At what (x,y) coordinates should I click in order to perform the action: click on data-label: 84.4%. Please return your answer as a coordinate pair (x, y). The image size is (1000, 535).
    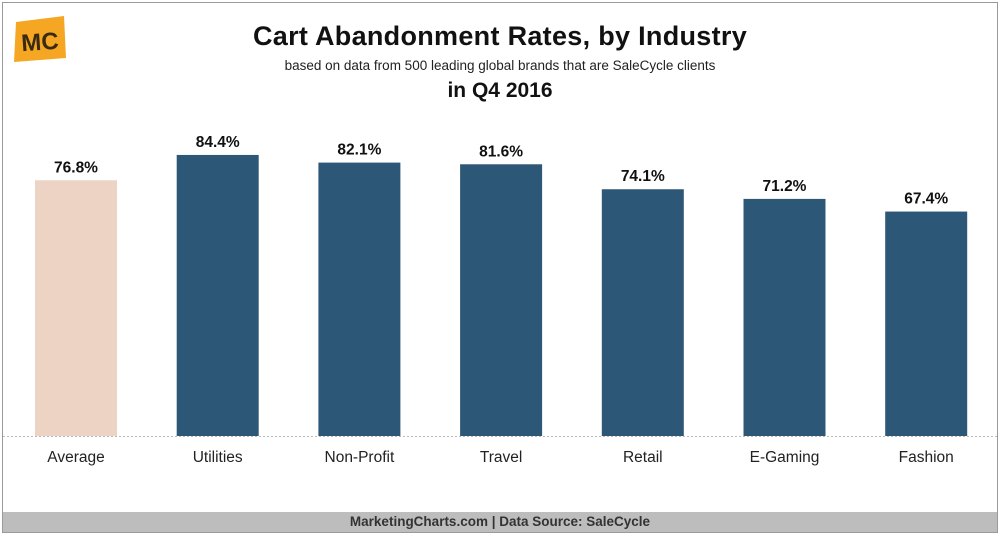
    Looking at the image, I should click on (218, 142).